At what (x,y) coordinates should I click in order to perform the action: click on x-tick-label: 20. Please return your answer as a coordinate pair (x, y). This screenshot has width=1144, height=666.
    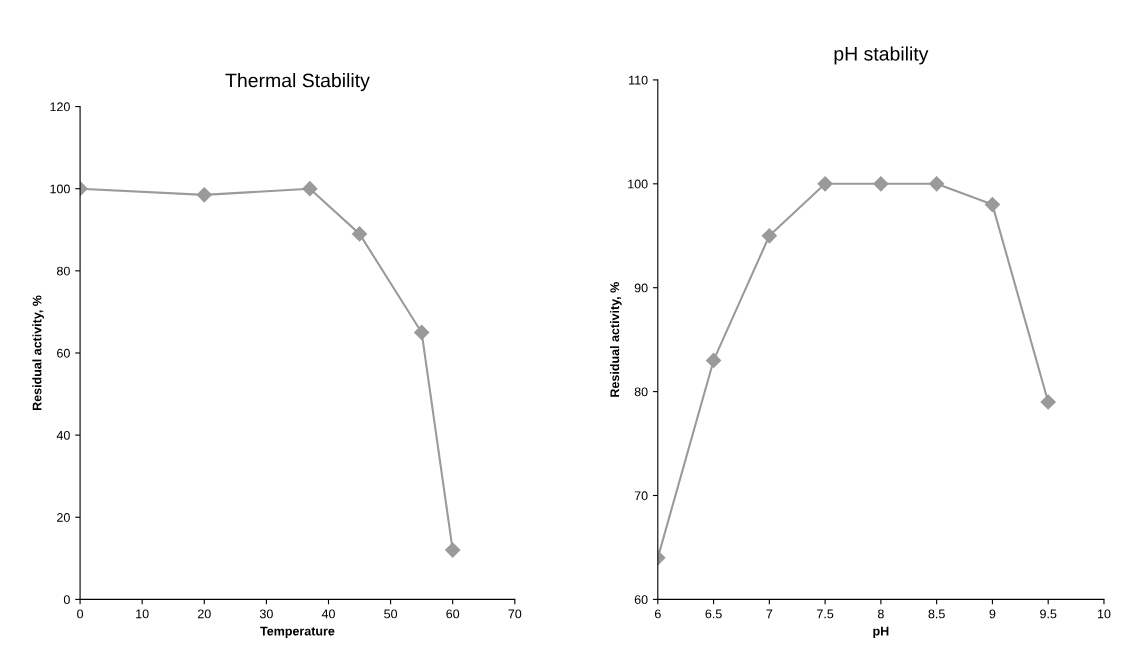
    Looking at the image, I should click on (204, 614).